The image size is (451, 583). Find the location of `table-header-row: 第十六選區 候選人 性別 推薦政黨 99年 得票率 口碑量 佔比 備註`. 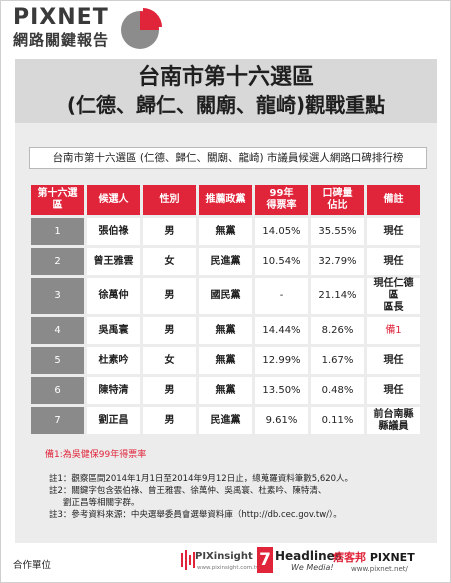

table-header-row: 第十六選區 候選人 性別 推薦政黨 99年 得票率 口碑量 佔比 備註 is located at coordinates (225, 200).